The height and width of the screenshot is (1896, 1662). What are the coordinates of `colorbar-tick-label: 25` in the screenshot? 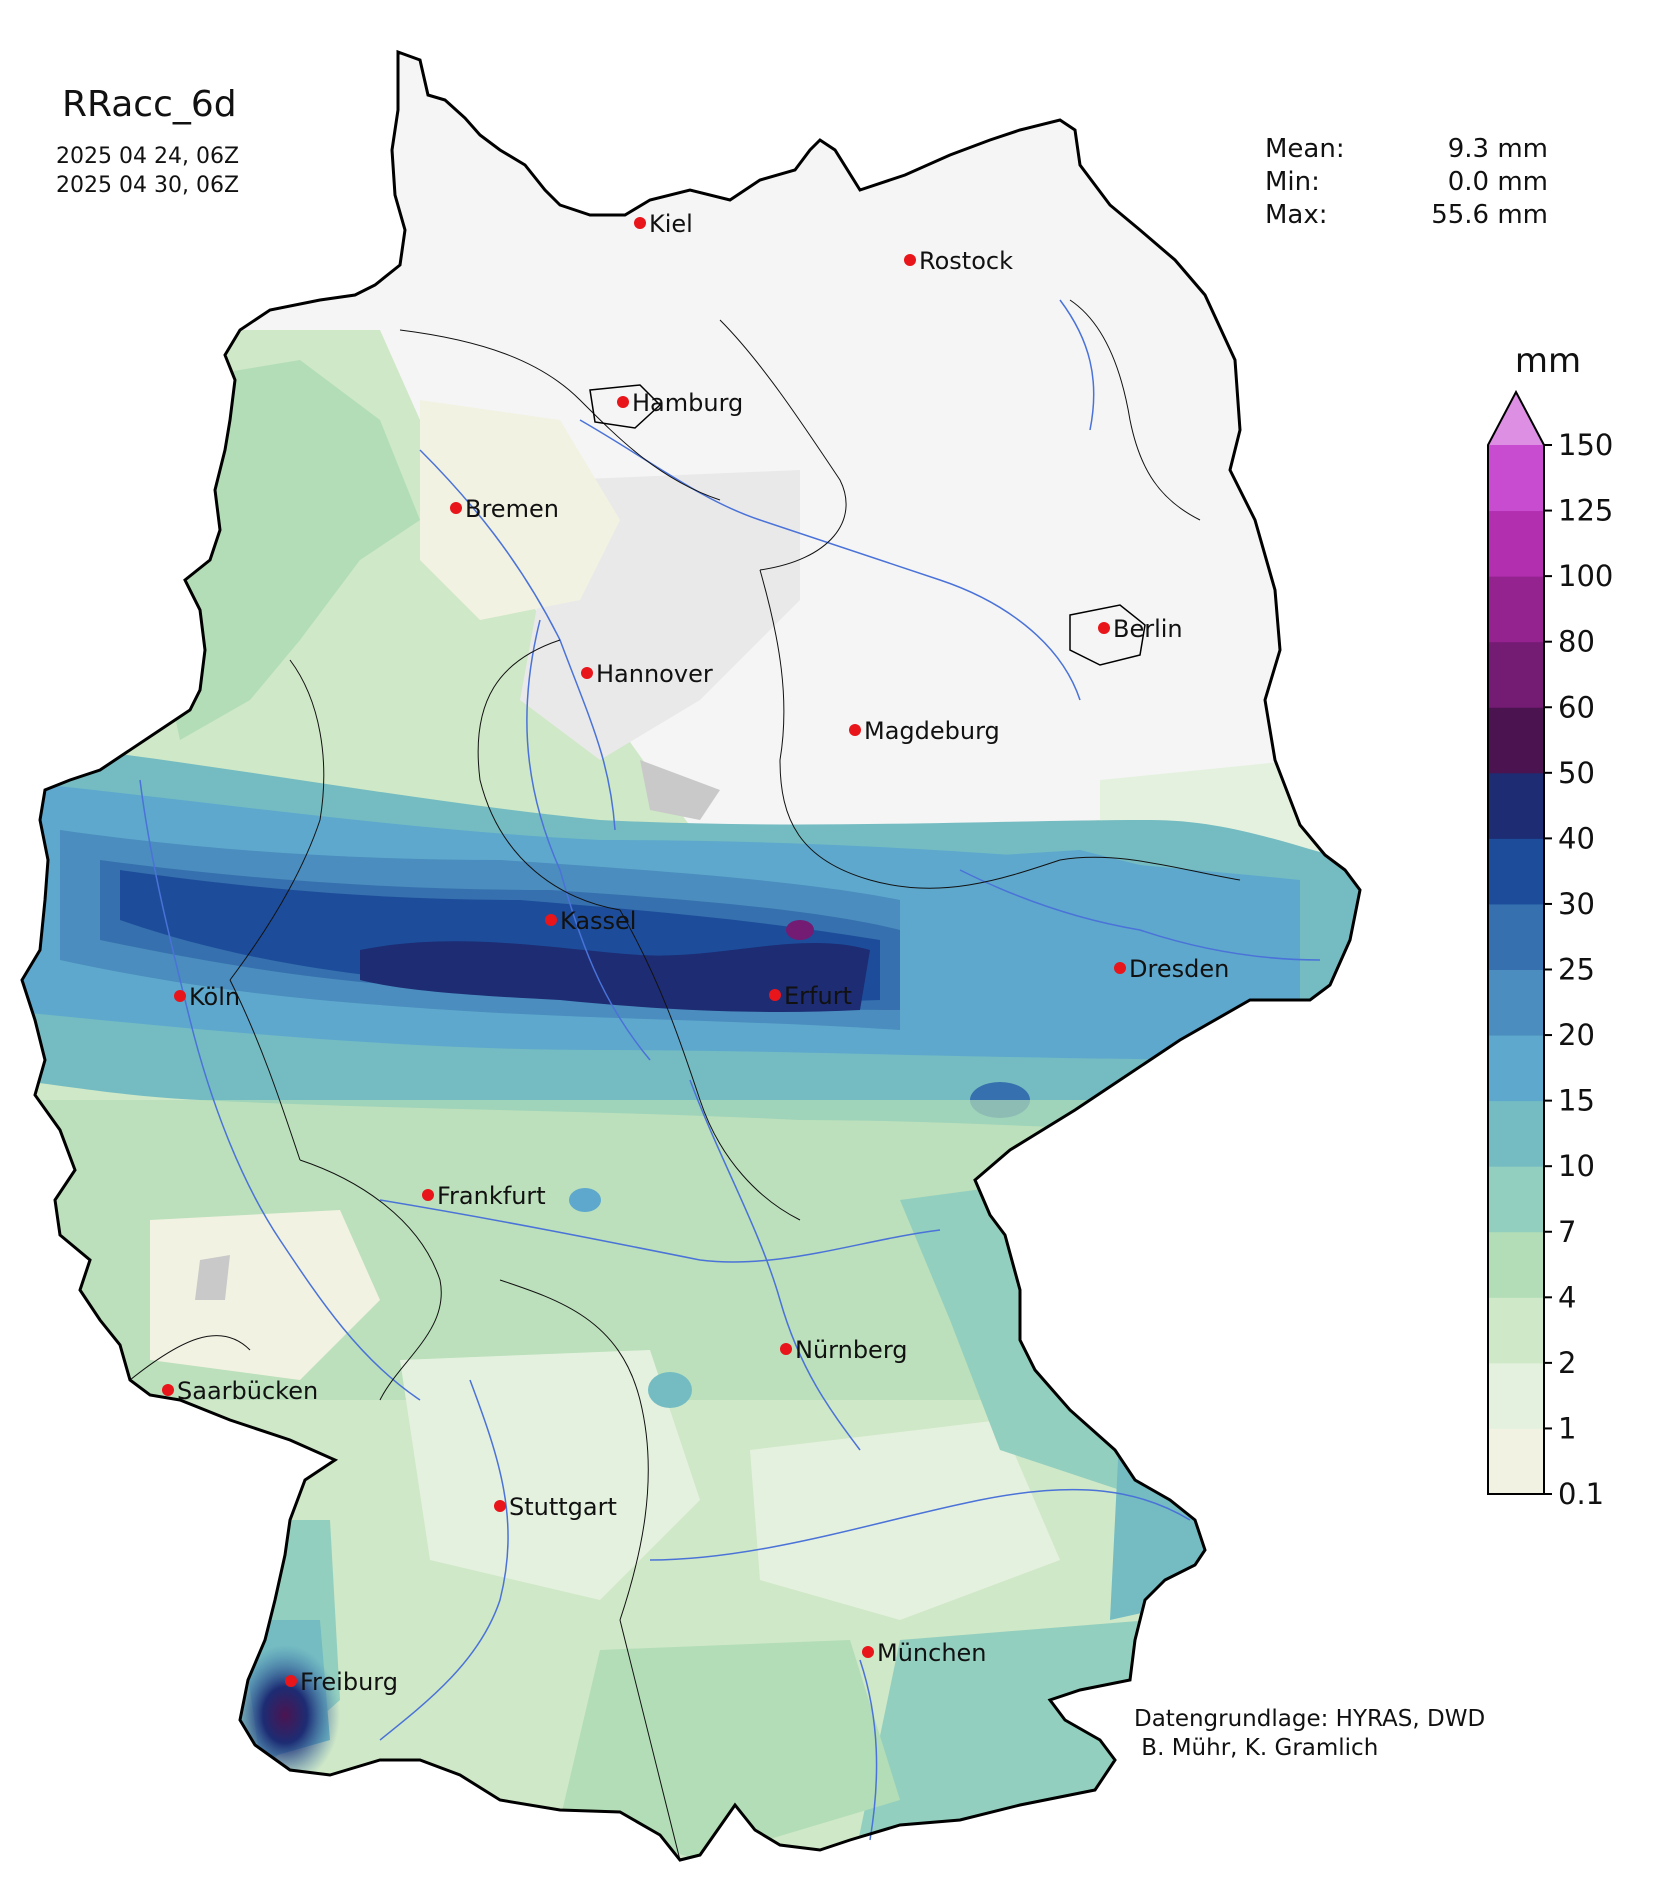 It's located at (1576, 970).